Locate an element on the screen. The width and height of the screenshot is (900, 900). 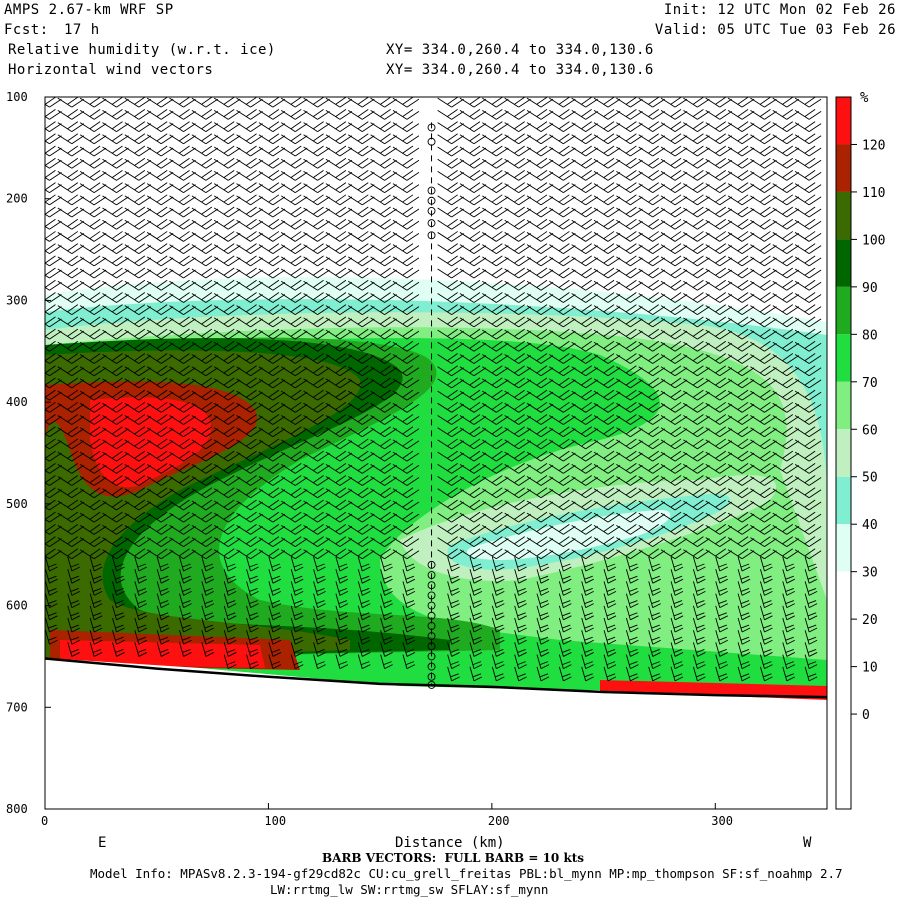
colorbar-tick-label: 120 is located at coordinates (873, 145).